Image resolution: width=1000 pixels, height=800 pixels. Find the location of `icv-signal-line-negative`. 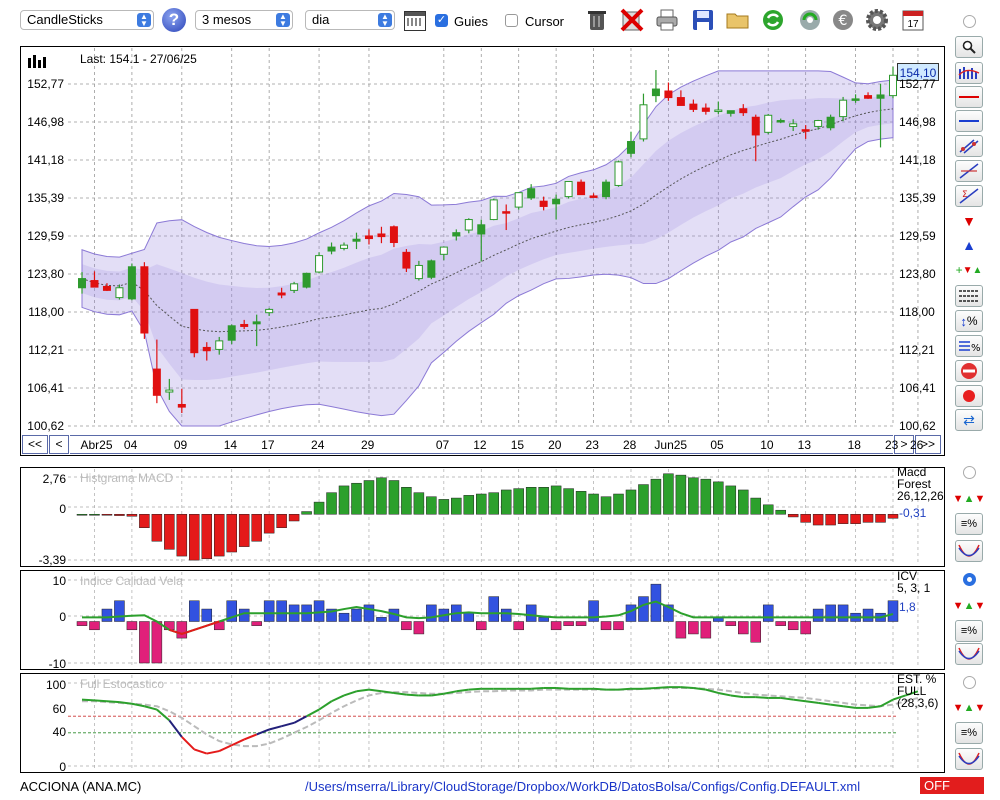

icv-signal-line-negative is located at coordinates (194, 628).